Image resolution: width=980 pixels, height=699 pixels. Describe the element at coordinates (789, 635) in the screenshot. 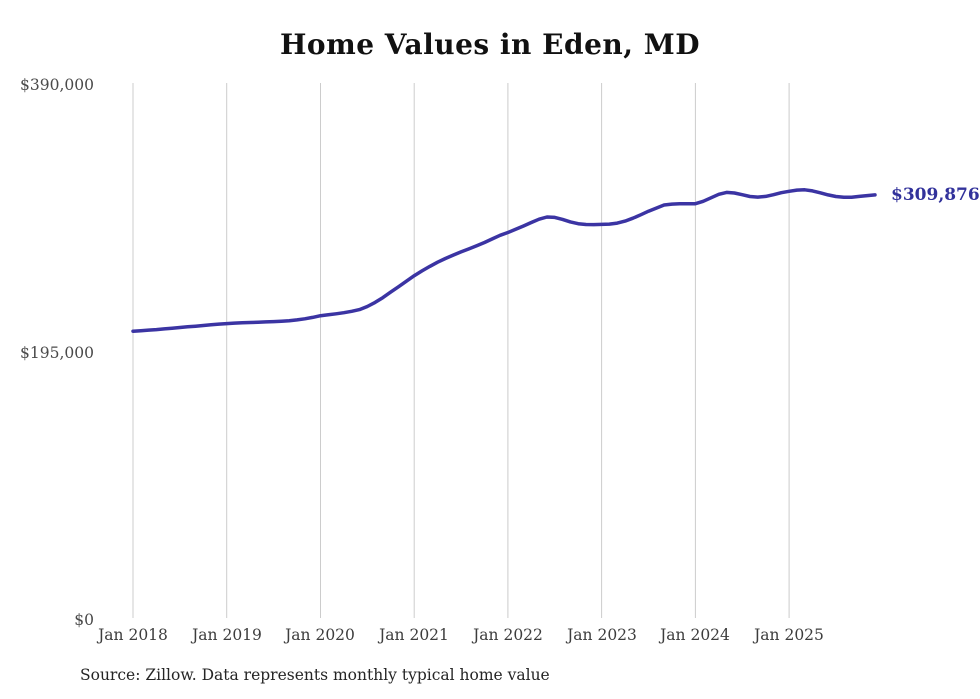

I see `x-tick-label: Jan 2025` at that location.